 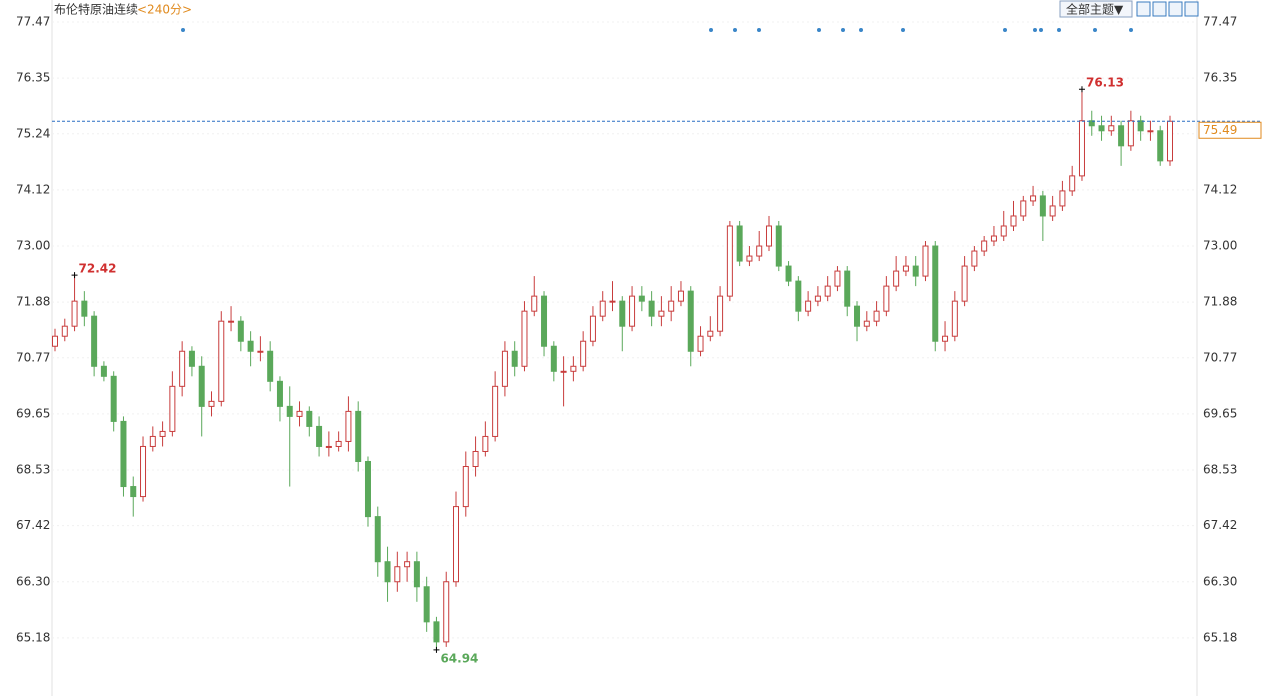 I want to click on extreme-label: 64.94, so click(x=459, y=658).